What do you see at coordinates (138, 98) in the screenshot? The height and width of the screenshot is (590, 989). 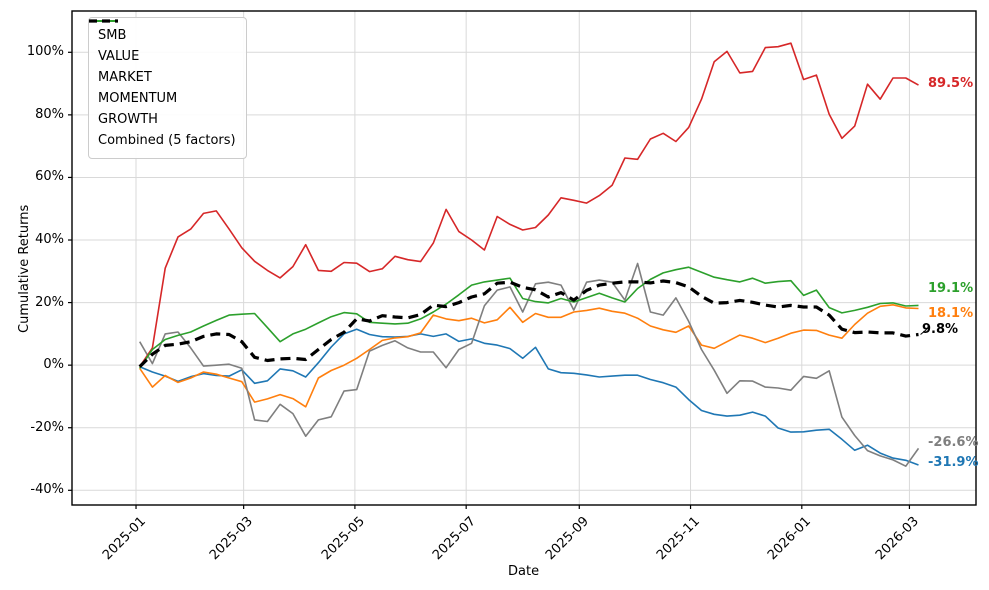 I see `legend-label: MOMENTUM` at bounding box center [138, 98].